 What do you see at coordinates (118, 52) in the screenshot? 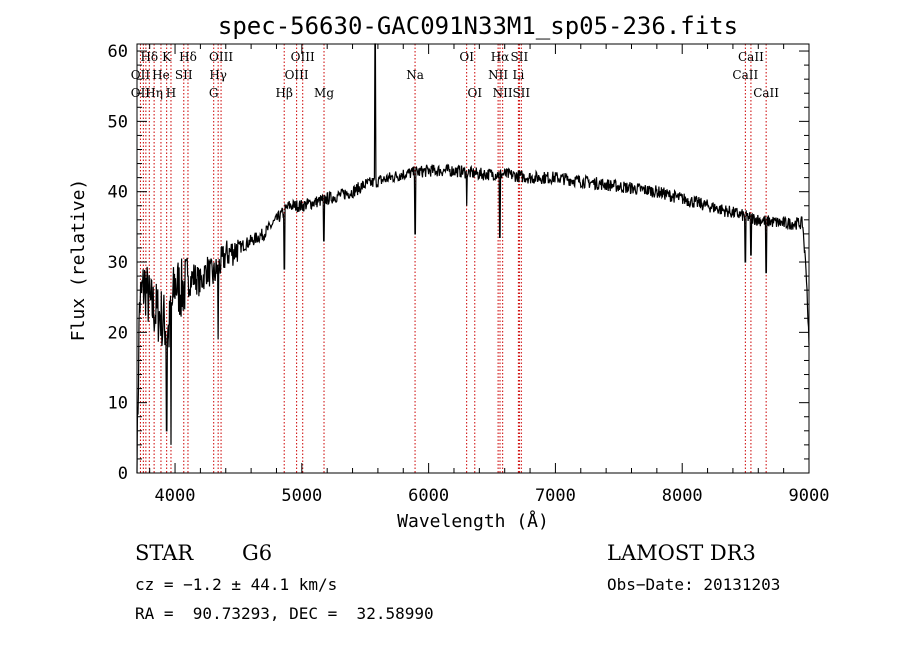
I see `y-tick-label: 60` at bounding box center [118, 52].